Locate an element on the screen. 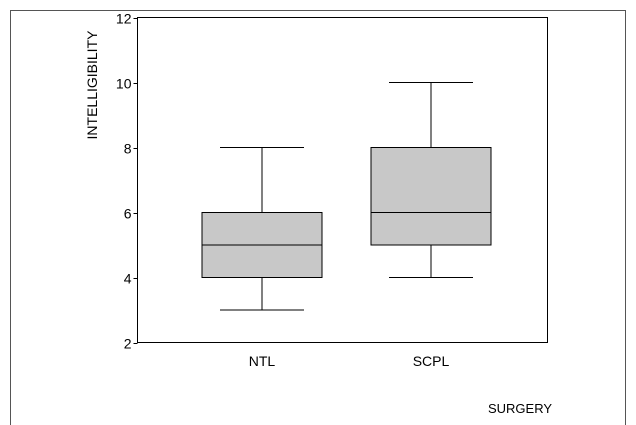  x-tick-label: SCPL is located at coordinates (431, 361).